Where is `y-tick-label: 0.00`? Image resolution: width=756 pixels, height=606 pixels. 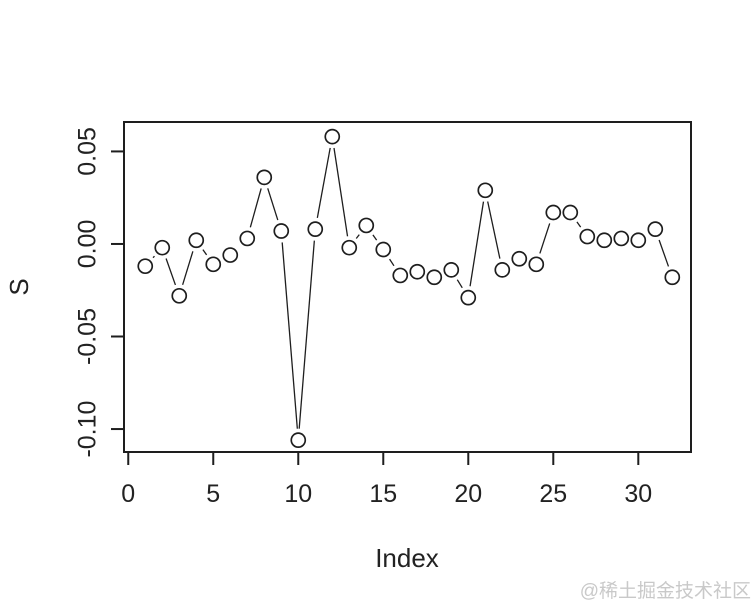
y-tick-label: 0.00 is located at coordinates (88, 244).